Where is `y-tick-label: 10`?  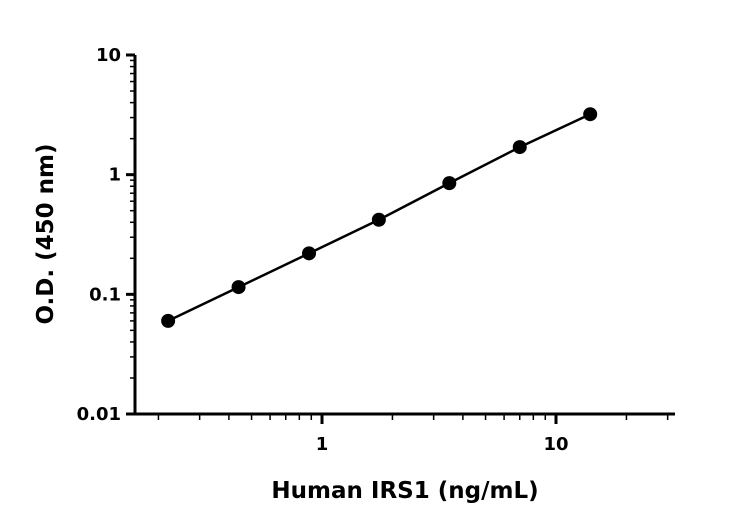 y-tick-label: 10 is located at coordinates (108, 55).